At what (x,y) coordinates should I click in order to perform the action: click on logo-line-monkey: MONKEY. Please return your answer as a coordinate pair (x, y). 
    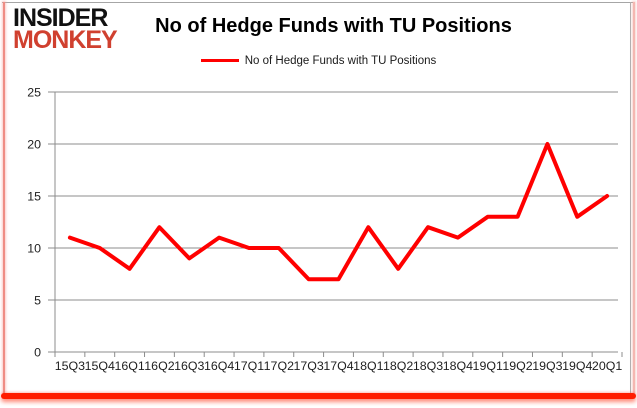
    Looking at the image, I should click on (65, 39).